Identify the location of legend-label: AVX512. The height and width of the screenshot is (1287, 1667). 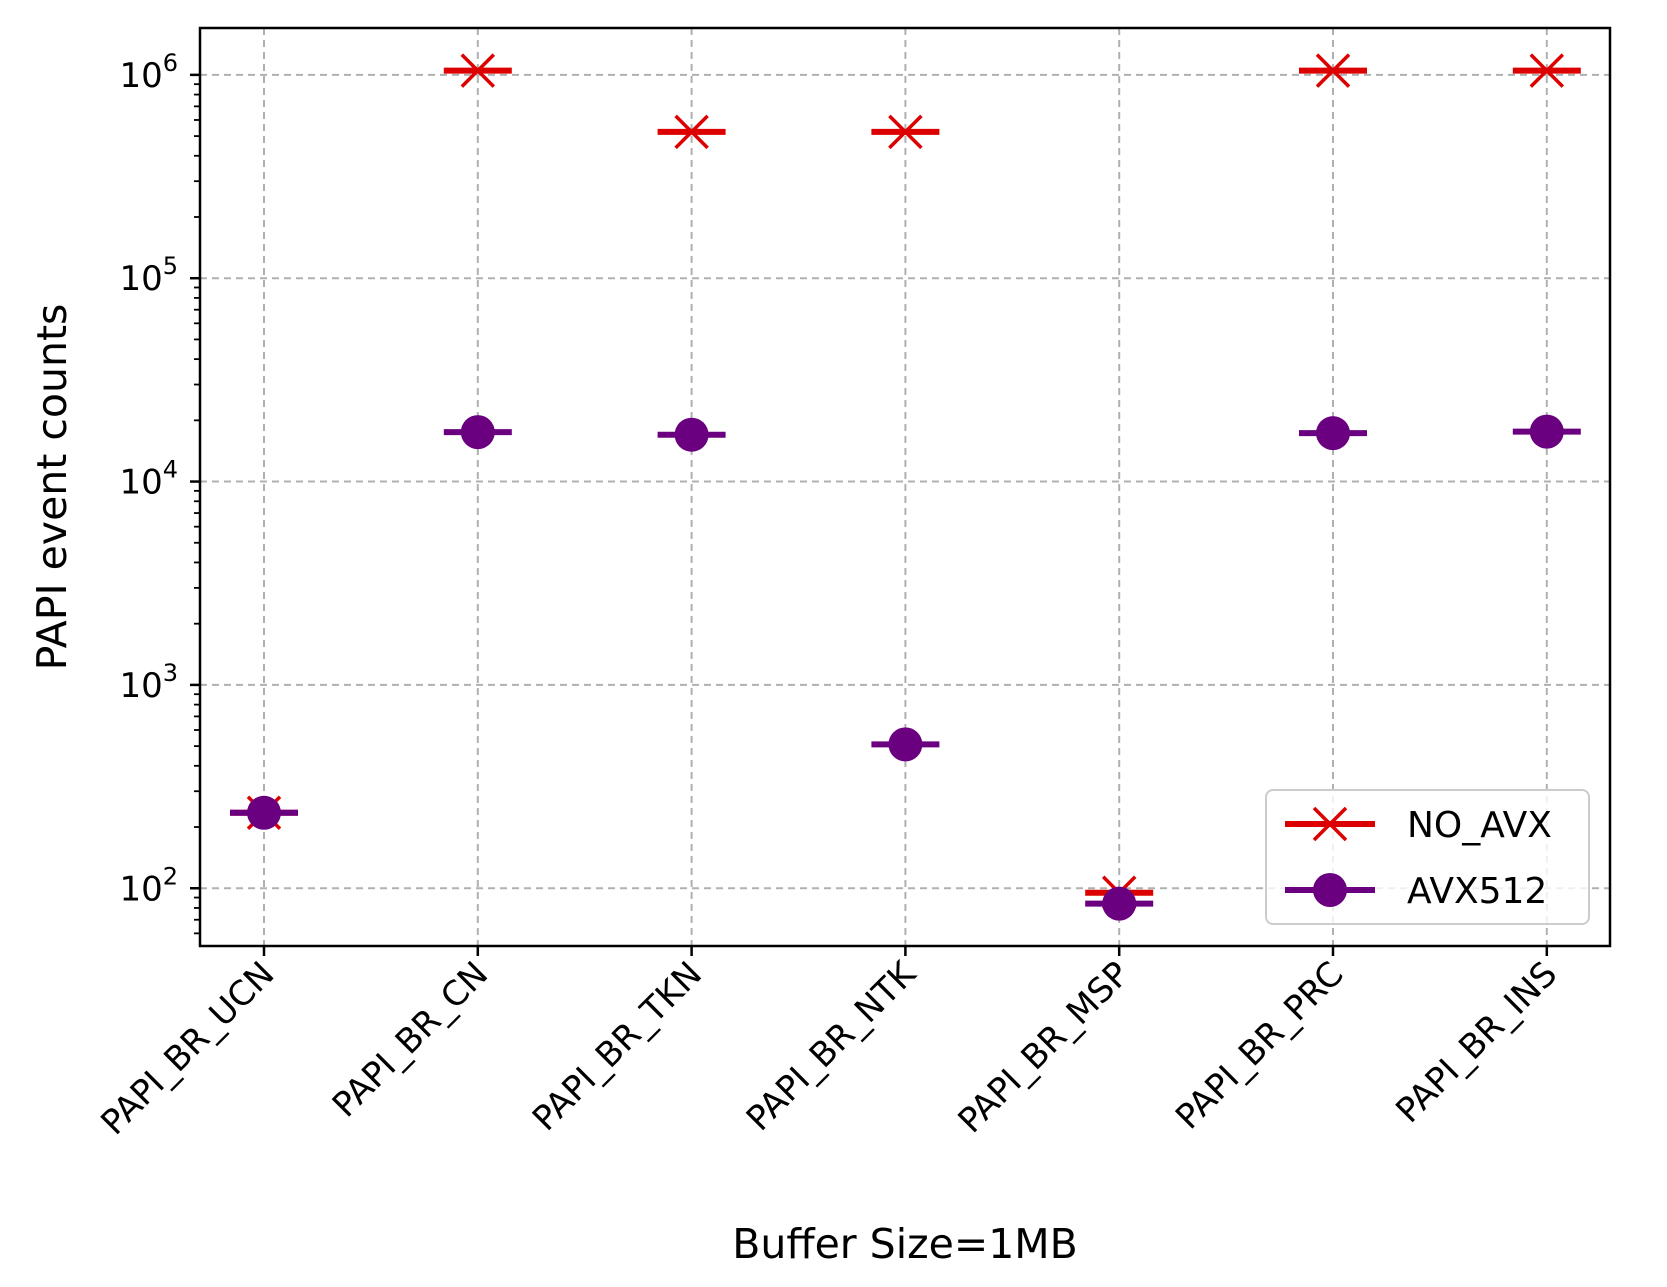
(1477, 891).